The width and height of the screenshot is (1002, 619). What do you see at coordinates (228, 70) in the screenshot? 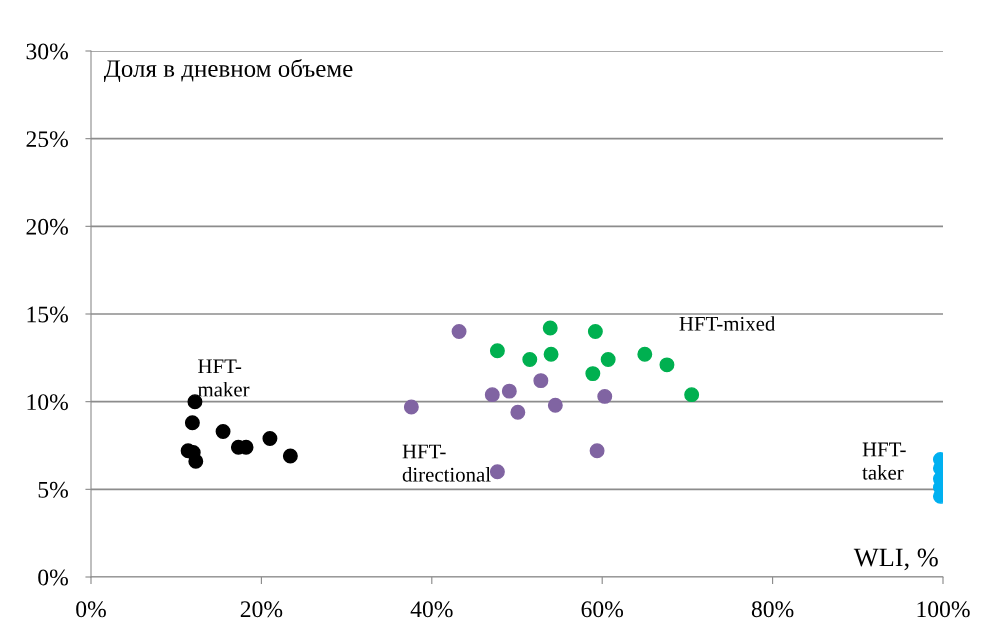
I see `y-axis-title: Доля в дневном объеме` at bounding box center [228, 70].